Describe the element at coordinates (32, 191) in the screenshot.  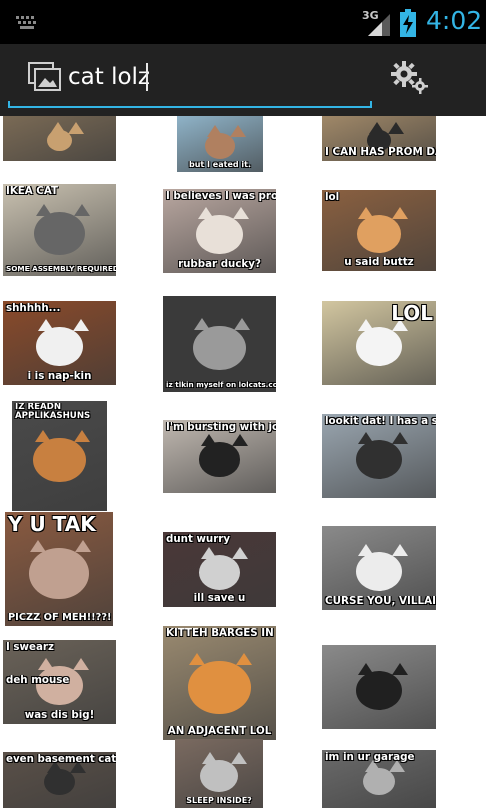
I see `caption-top: IKEA CAT` at that location.